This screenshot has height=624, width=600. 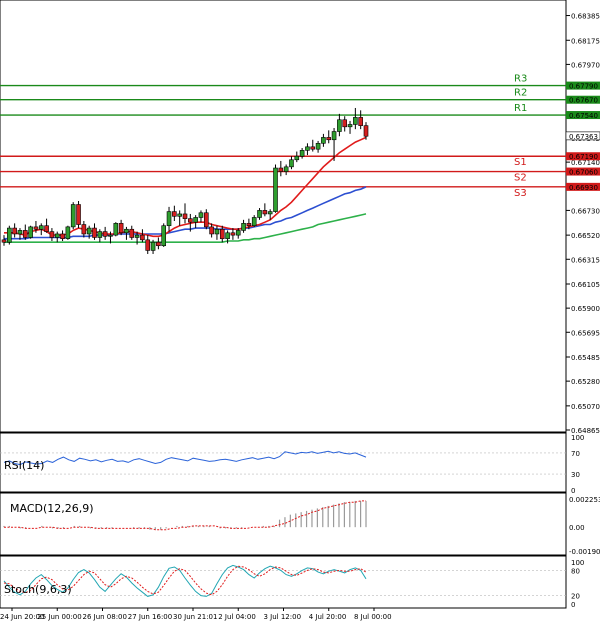 What do you see at coordinates (585, 17) in the screenshot?
I see `price-tick-label: 0.68385` at bounding box center [585, 17].